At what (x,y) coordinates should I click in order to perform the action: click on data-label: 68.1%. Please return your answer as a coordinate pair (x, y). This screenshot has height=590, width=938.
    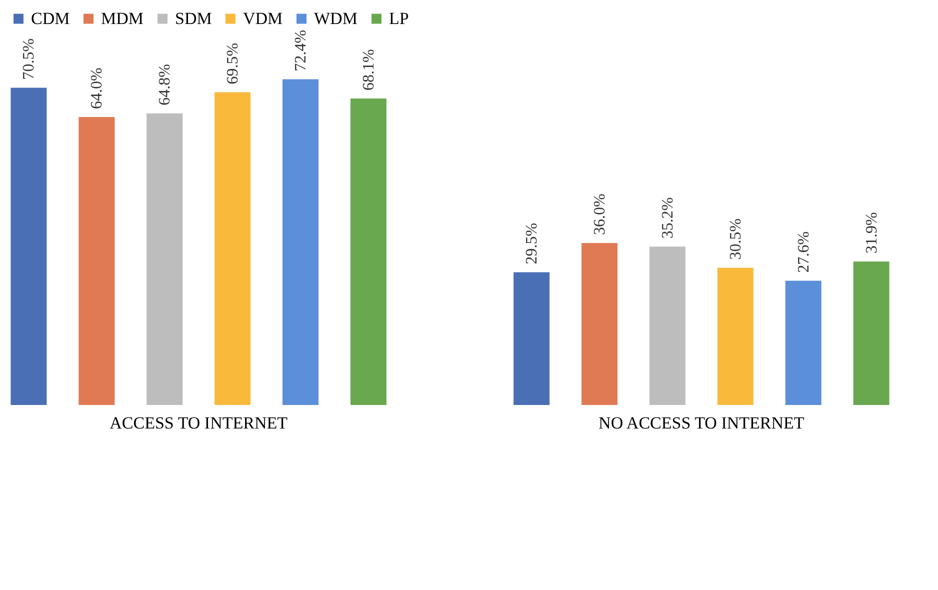
    Looking at the image, I should click on (369, 70).